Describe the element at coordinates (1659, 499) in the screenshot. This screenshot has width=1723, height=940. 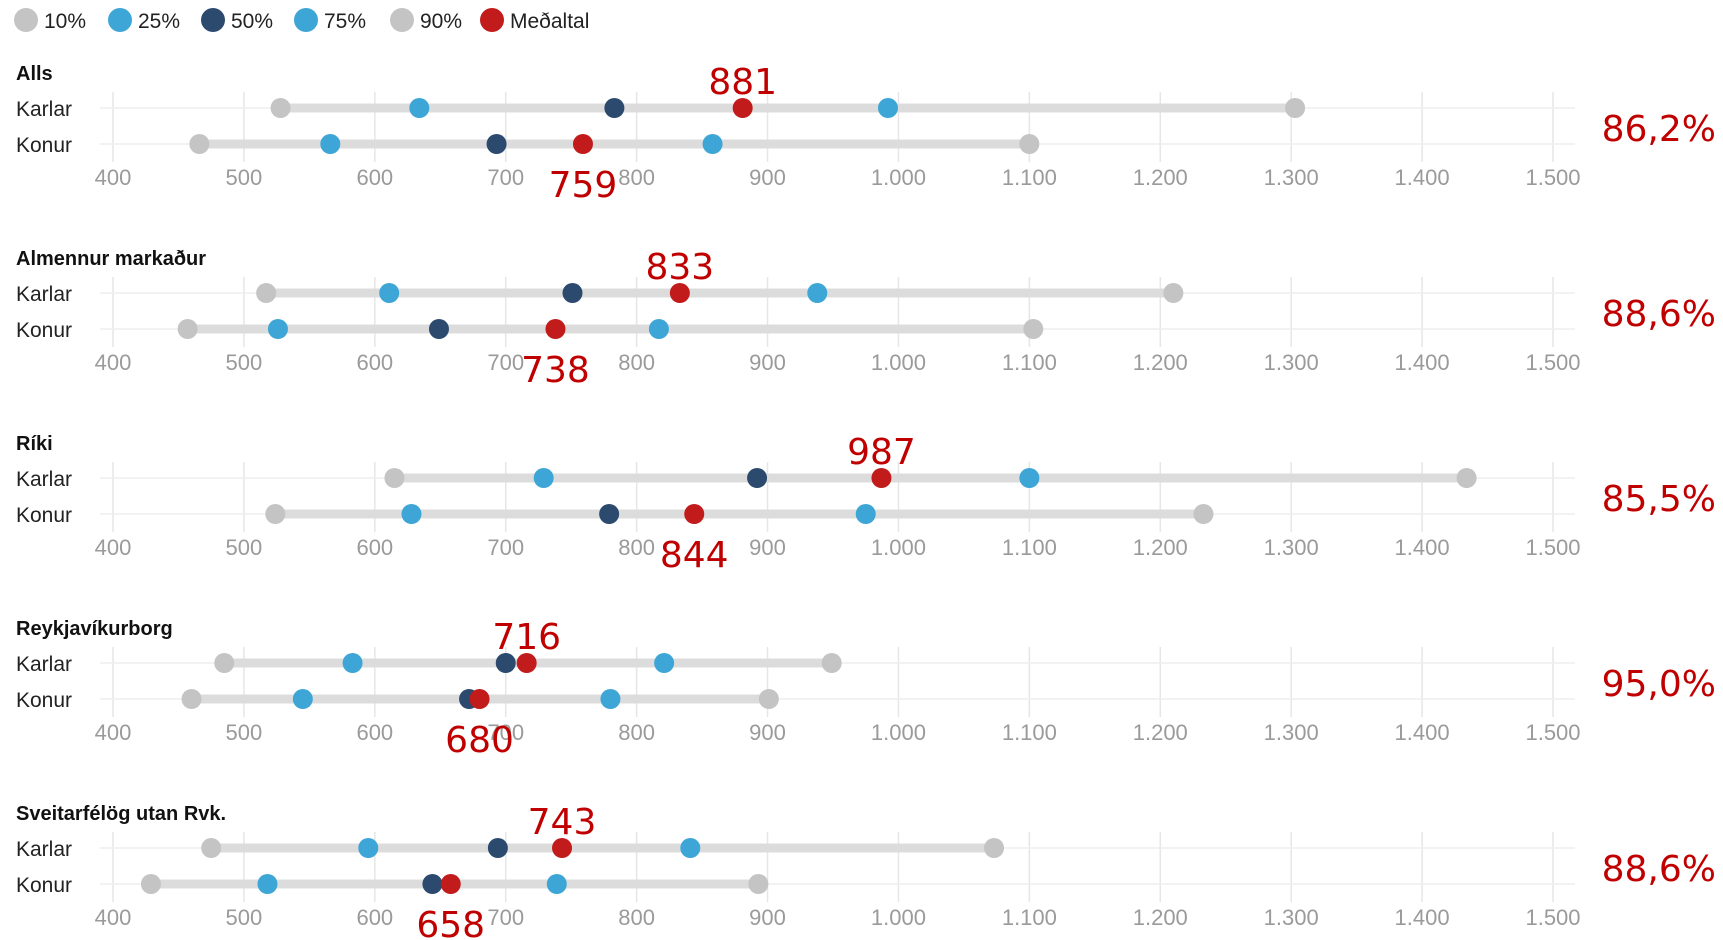
I see `ratio-label: 85,5%` at that location.